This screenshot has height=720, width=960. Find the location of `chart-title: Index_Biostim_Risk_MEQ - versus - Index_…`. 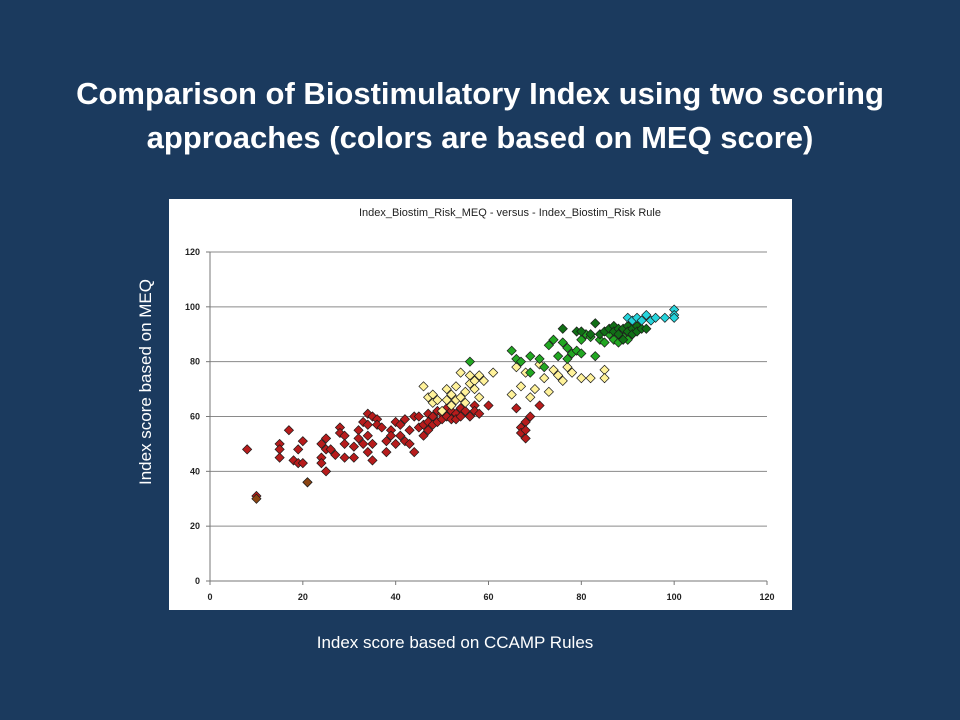

chart-title: Index_Biostim_Risk_MEQ - versus - Index_… is located at coordinates (510, 213).